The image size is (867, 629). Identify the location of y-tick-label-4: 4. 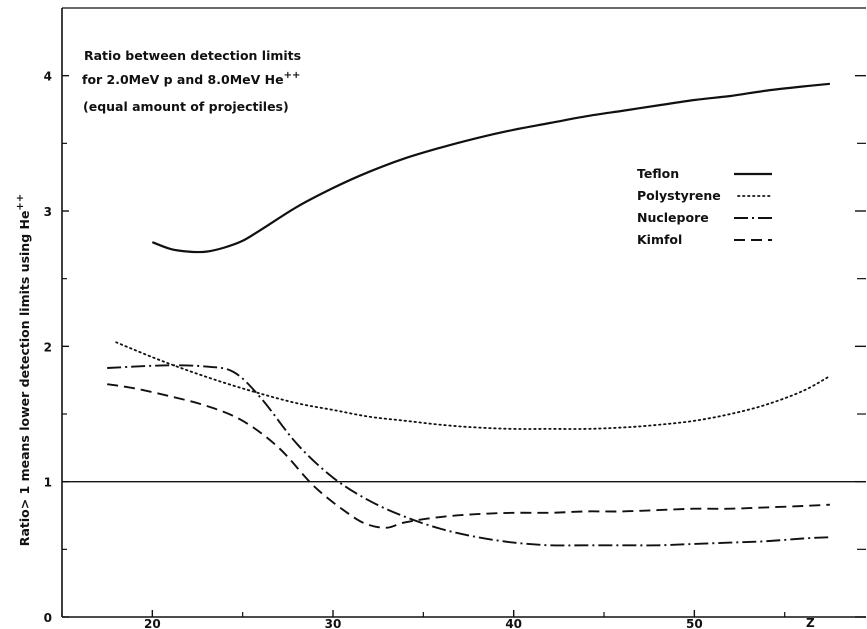
(48, 77).